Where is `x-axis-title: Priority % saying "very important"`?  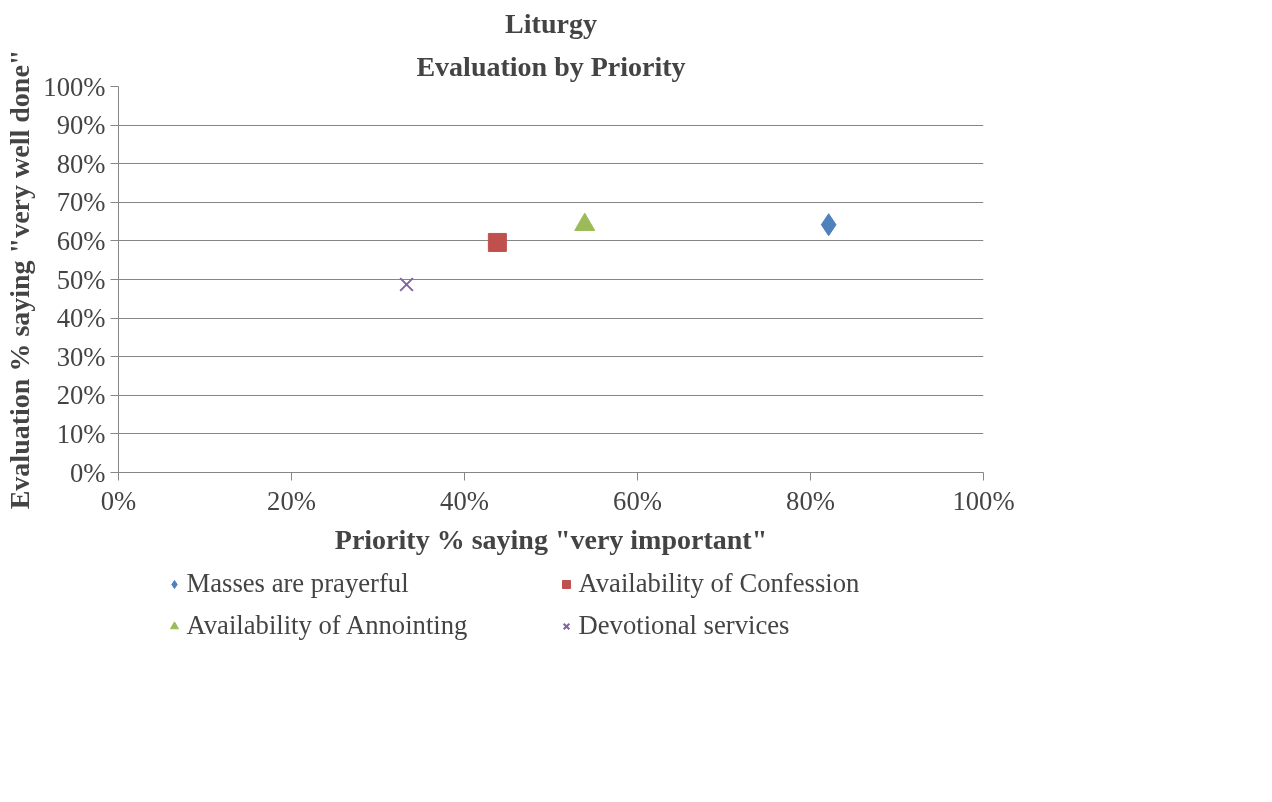
x-axis-title: Priority % saying "very important" is located at coordinates (551, 539).